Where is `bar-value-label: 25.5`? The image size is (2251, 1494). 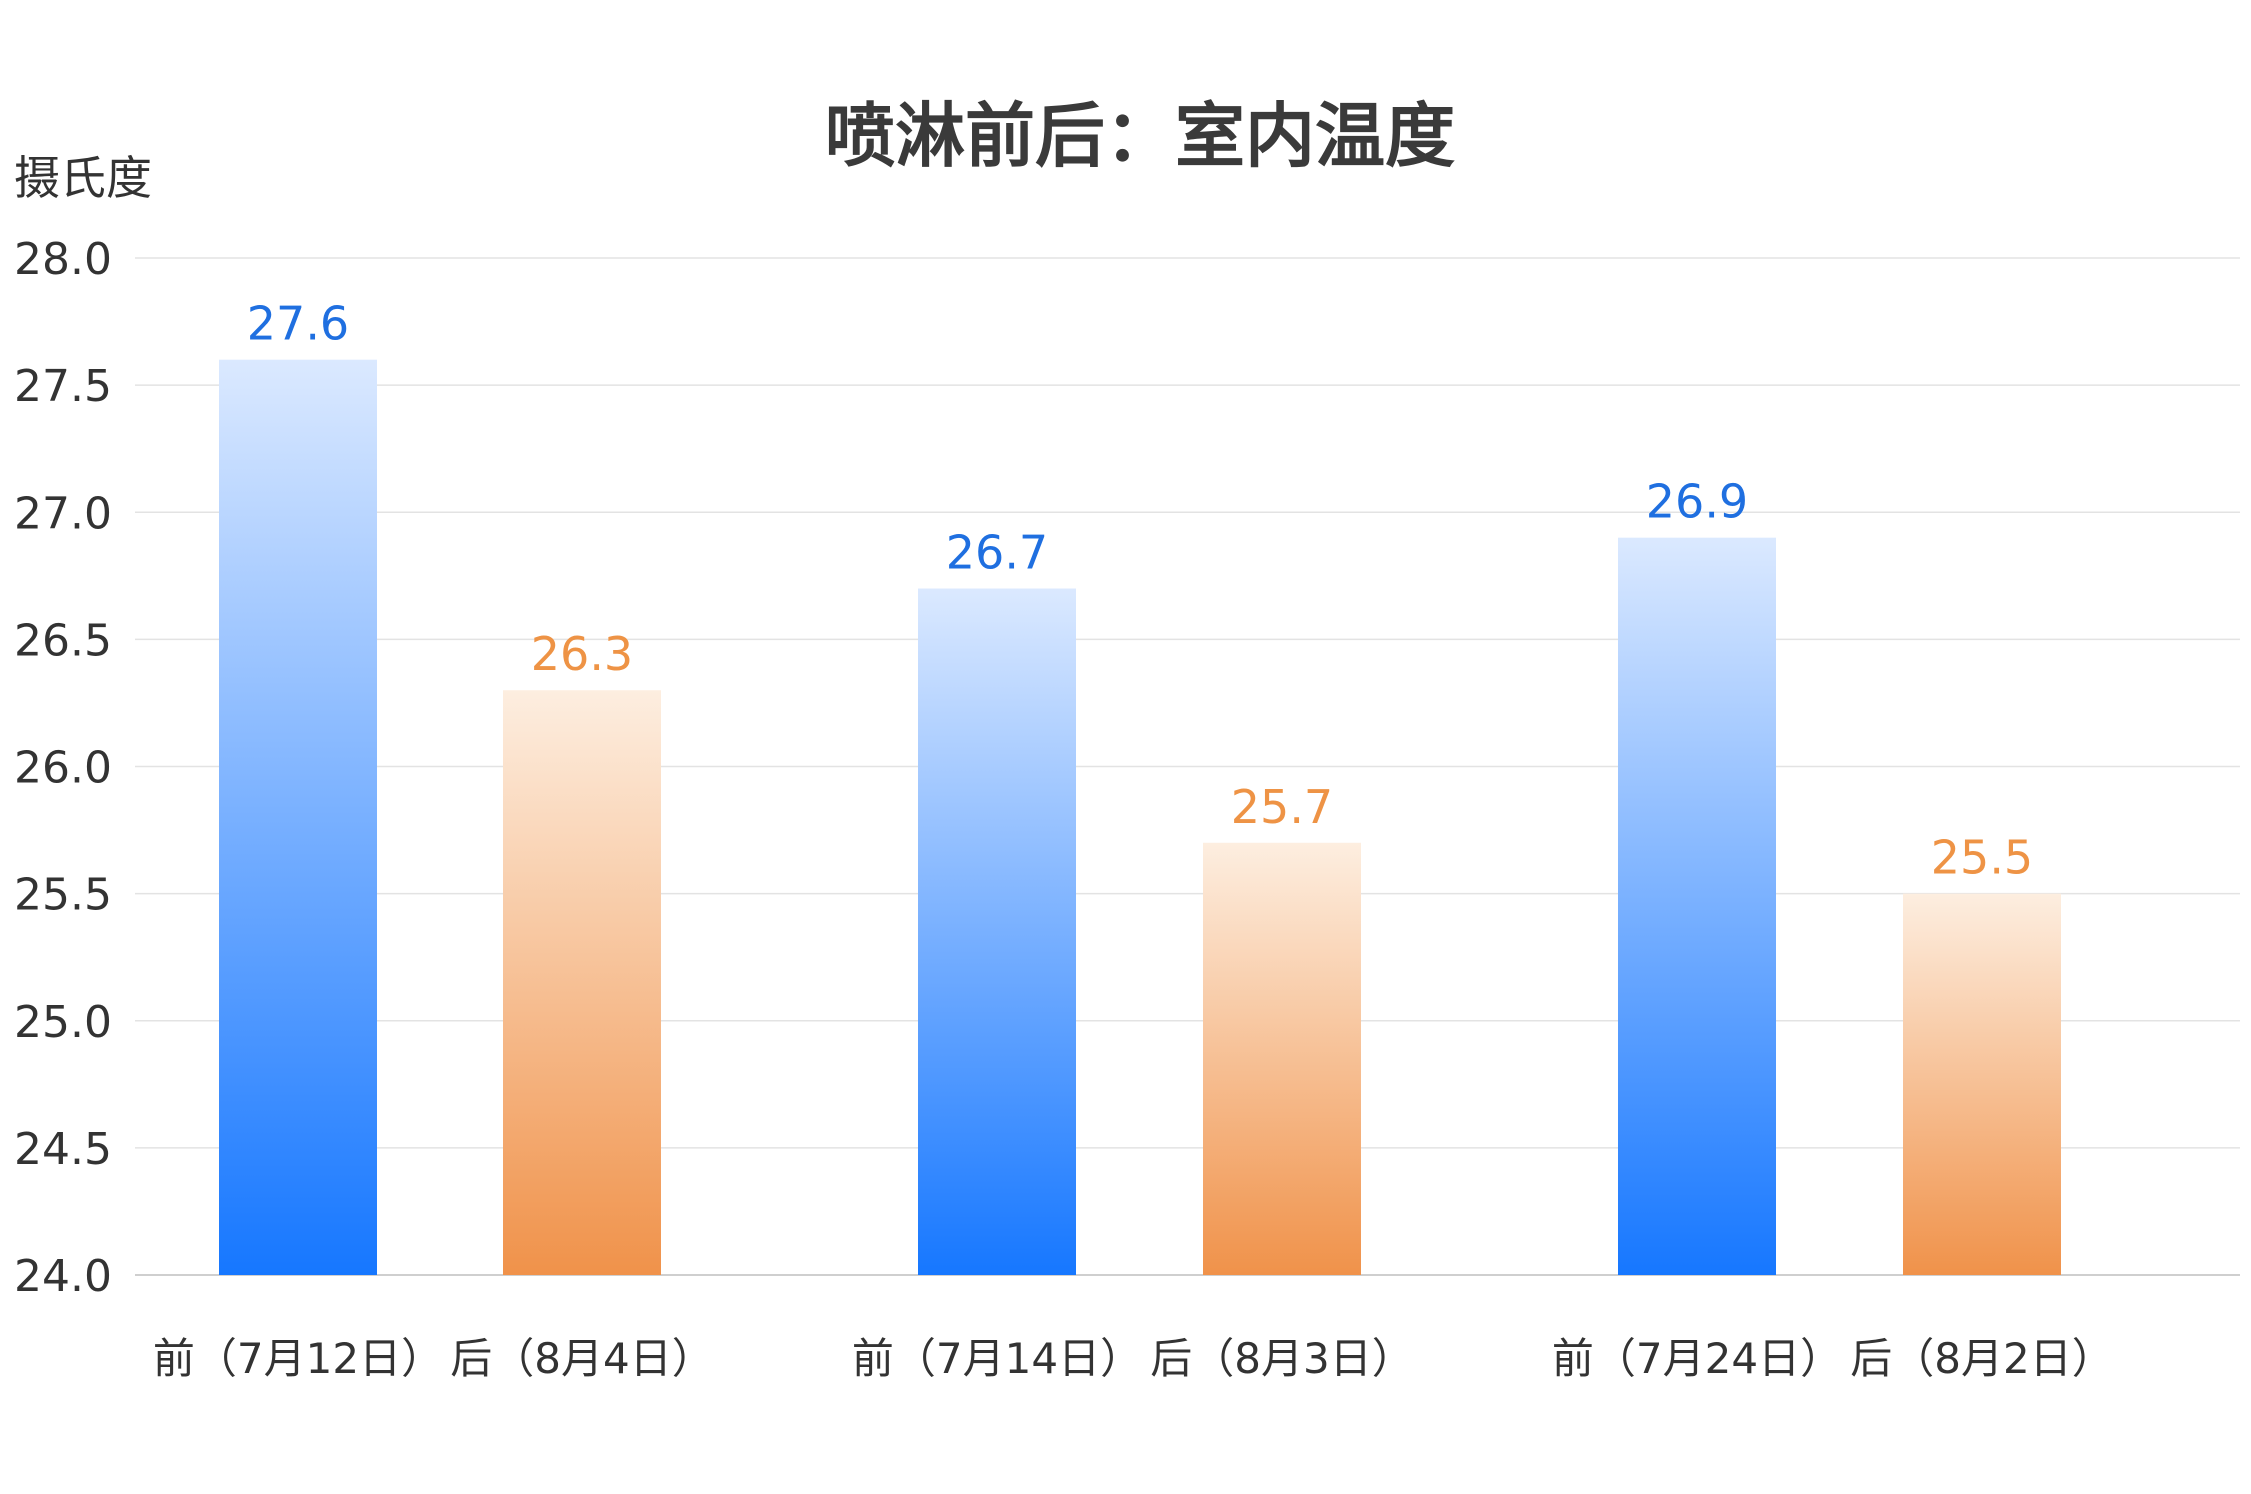
bar-value-label: 25.5 is located at coordinates (1982, 858).